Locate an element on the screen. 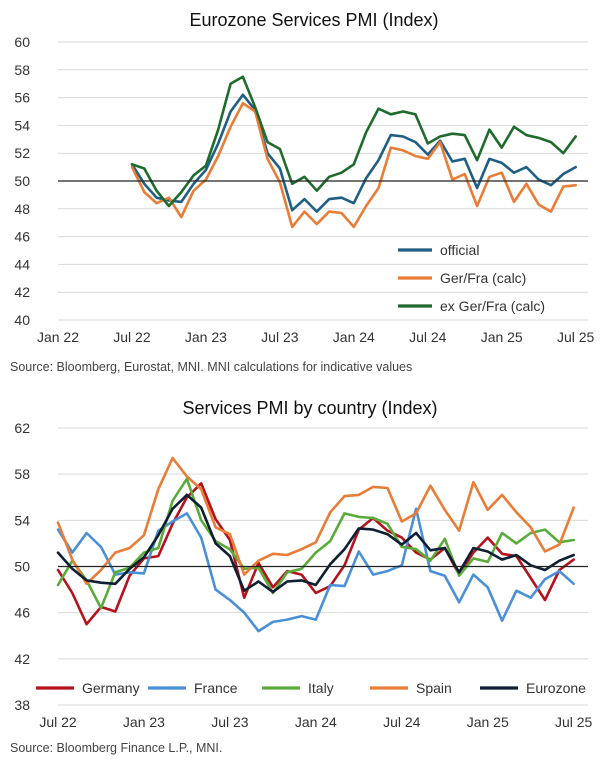 The width and height of the screenshot is (606, 765). y-tick-label: 48 is located at coordinates (22, 209).